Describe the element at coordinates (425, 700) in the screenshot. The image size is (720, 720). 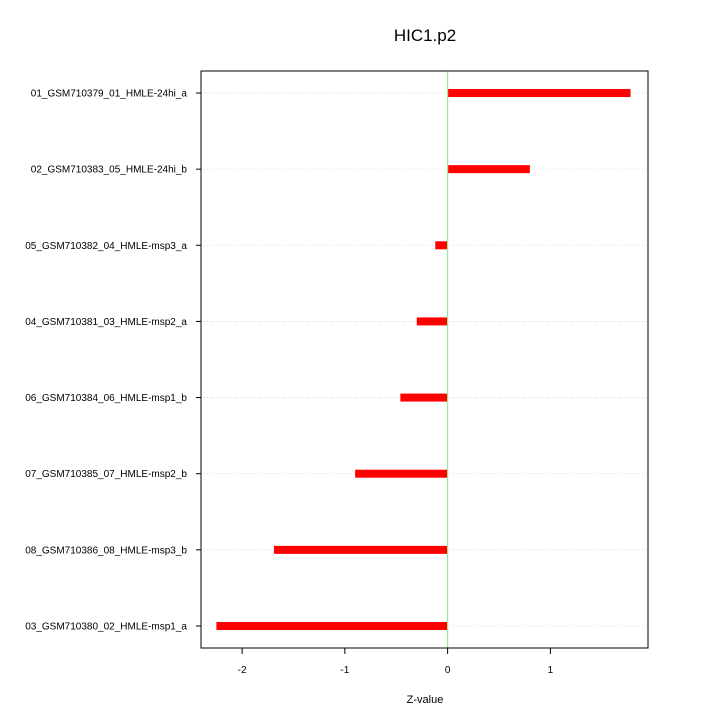
I see `x-axis-title: Z-value` at that location.